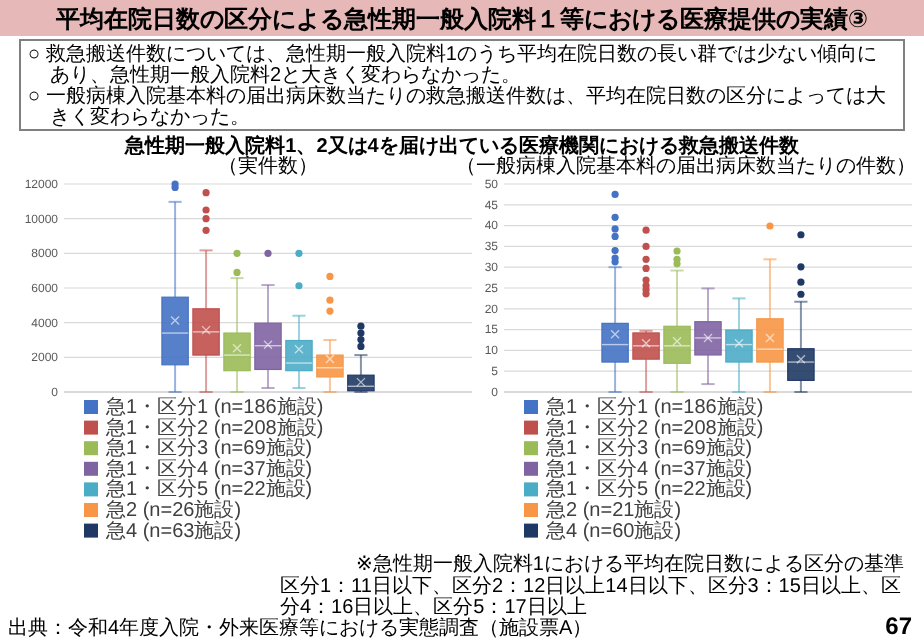 The height and width of the screenshot is (640, 924). What do you see at coordinates (173, 530) in the screenshot?
I see `legend-label: 急4 (n=63施設)` at bounding box center [173, 530].